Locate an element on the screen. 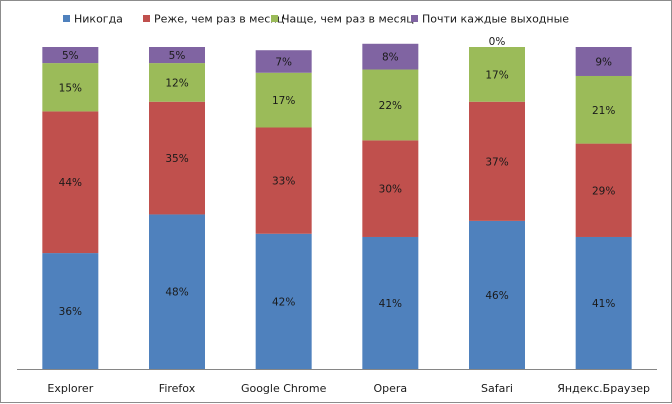 The image size is (672, 404). data-label-4-5: 0% is located at coordinates (497, 42).